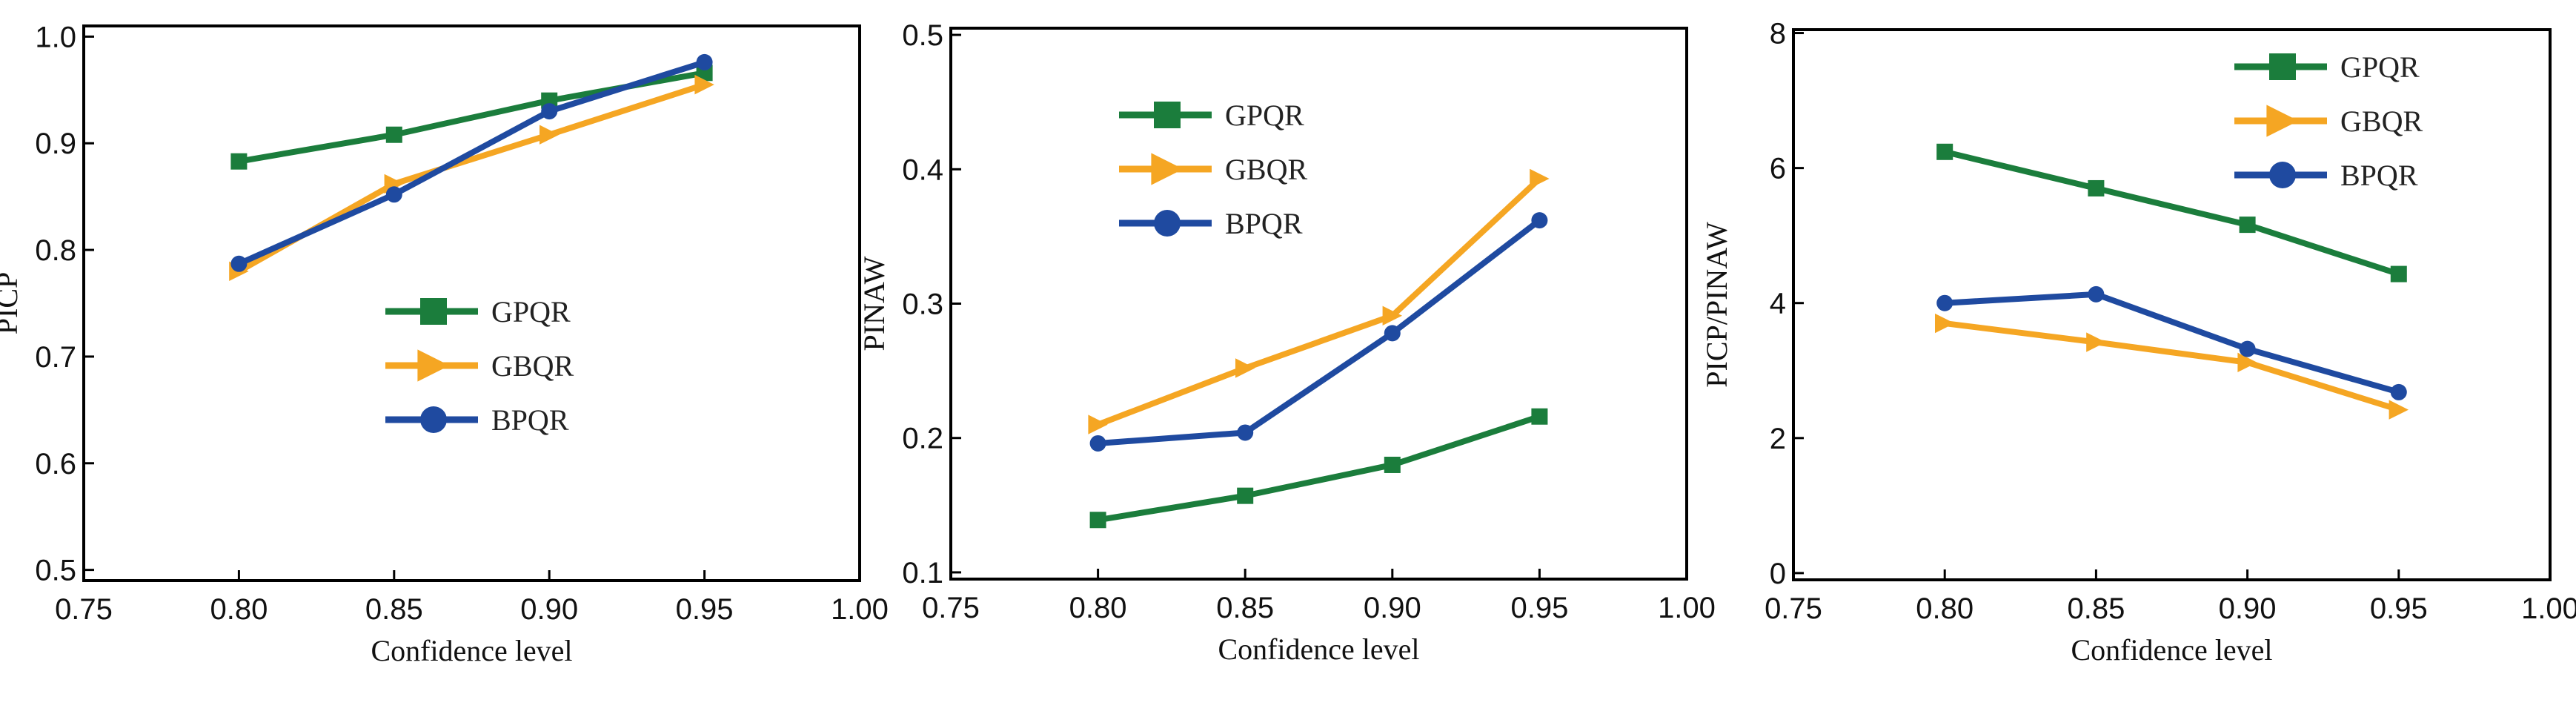 This screenshot has width=2576, height=717. Describe the element at coordinates (1778, 574) in the screenshot. I see `y-tick-label: 0` at that location.